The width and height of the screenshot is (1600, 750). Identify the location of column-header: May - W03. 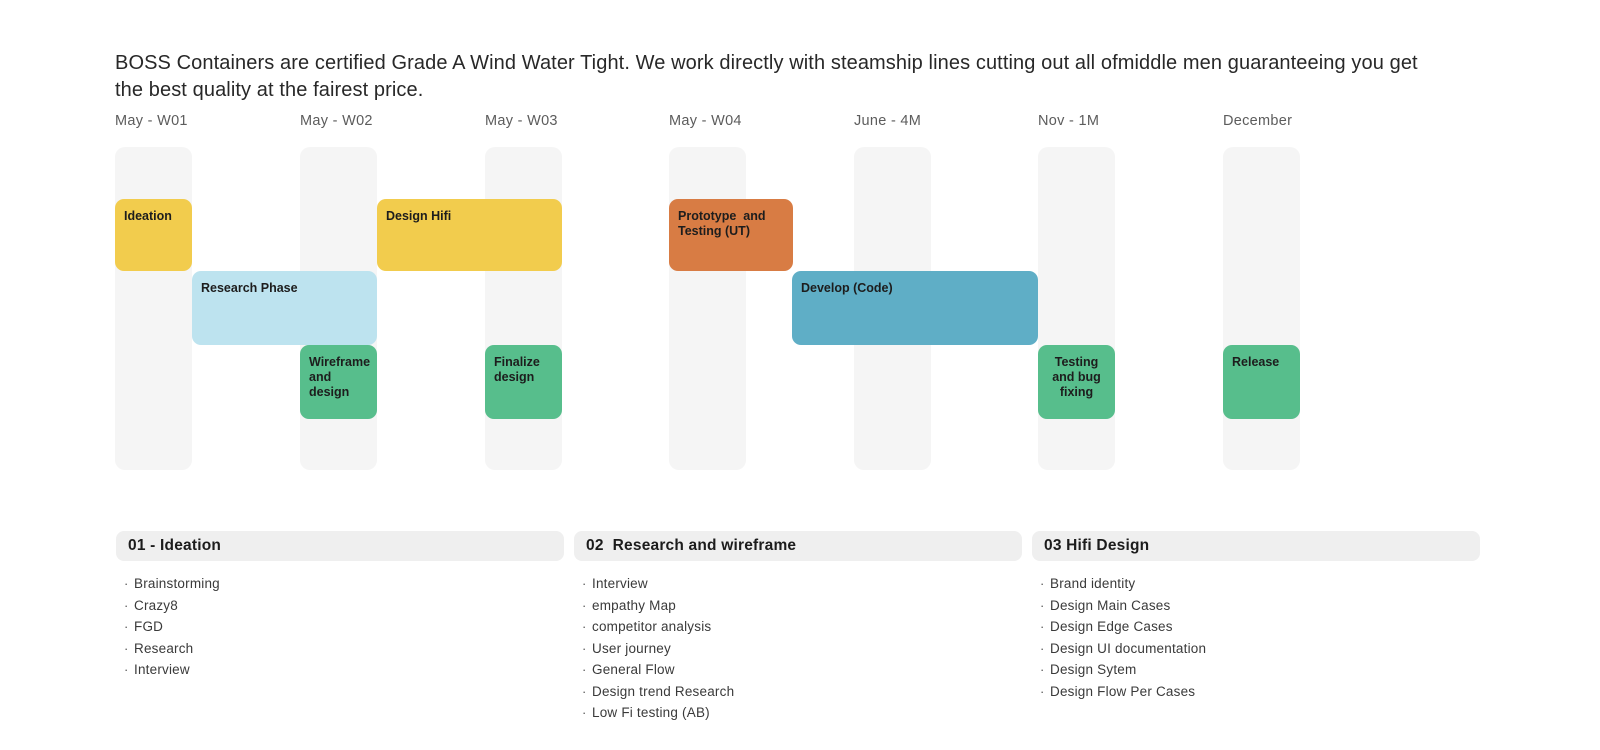
(521, 121).